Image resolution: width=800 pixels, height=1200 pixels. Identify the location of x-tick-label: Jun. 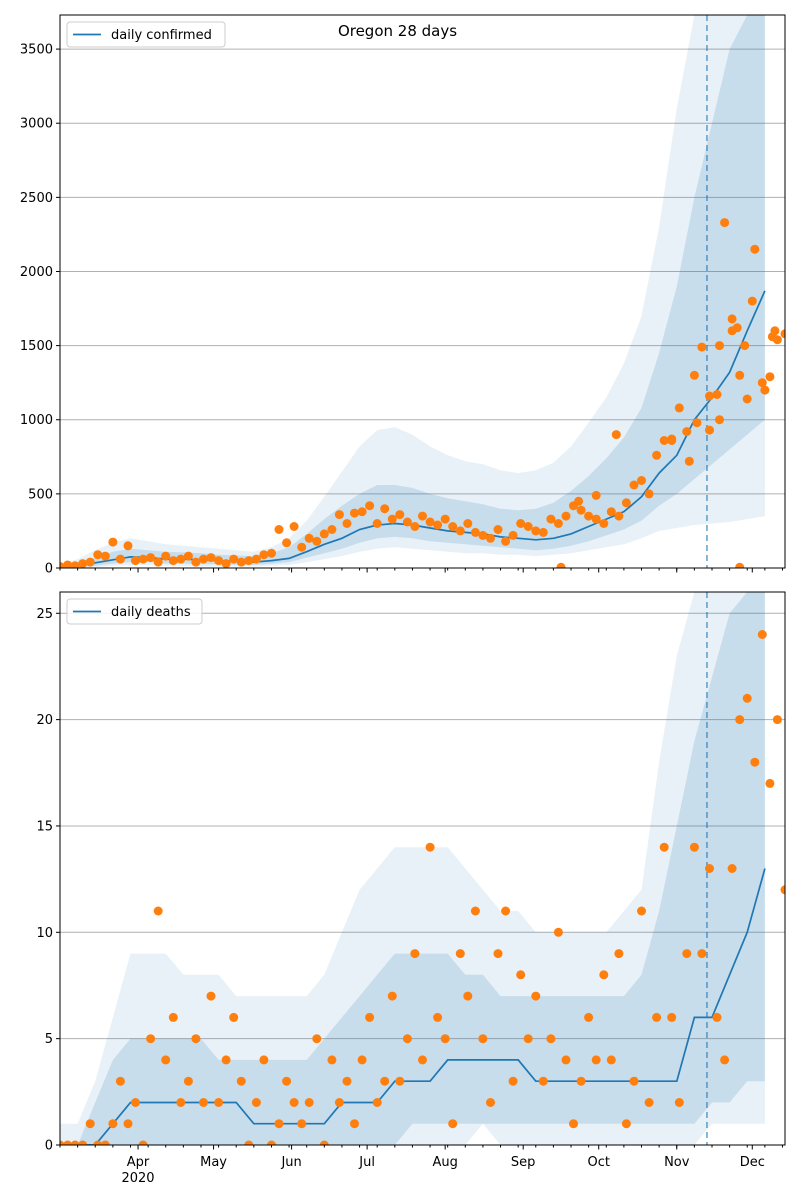
(290, 1162).